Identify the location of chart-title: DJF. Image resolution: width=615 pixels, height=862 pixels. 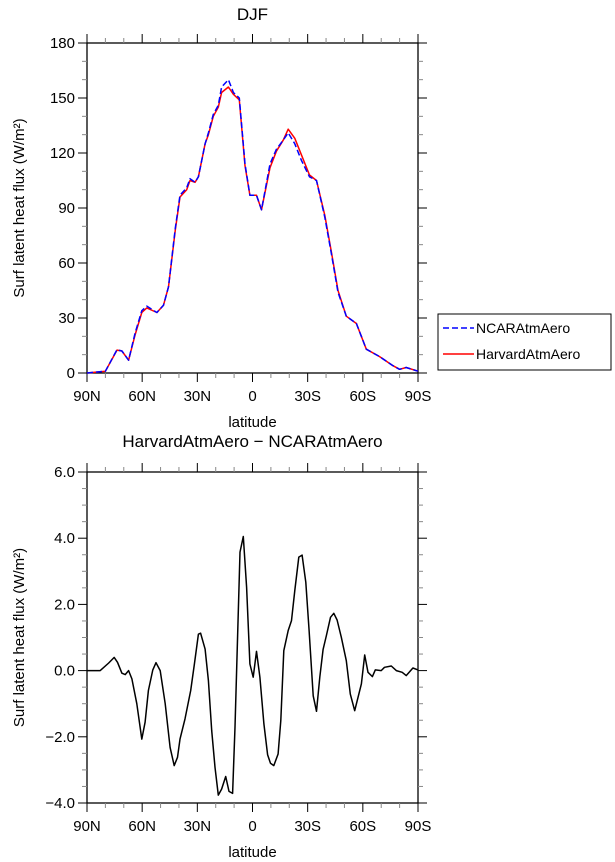
(252, 14).